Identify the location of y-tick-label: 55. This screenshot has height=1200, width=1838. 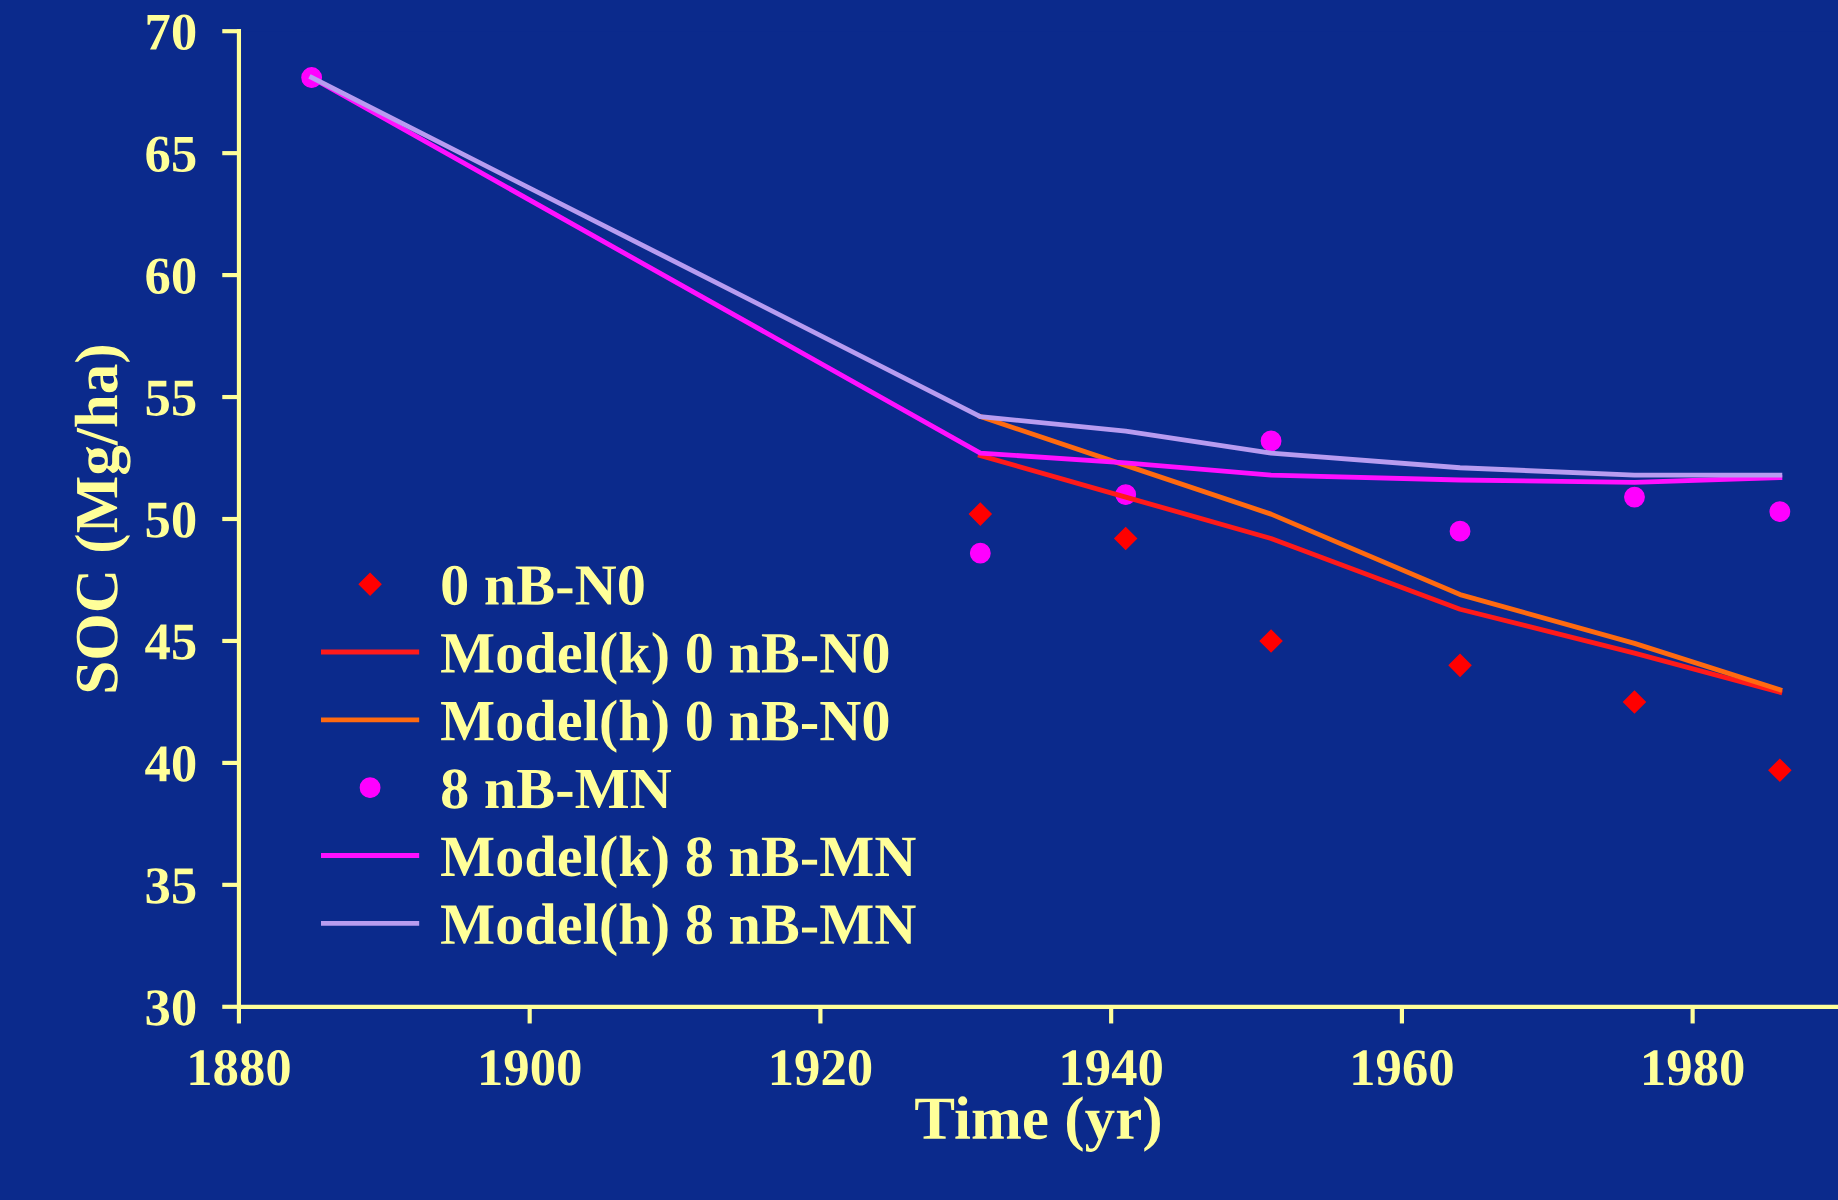
(171, 398).